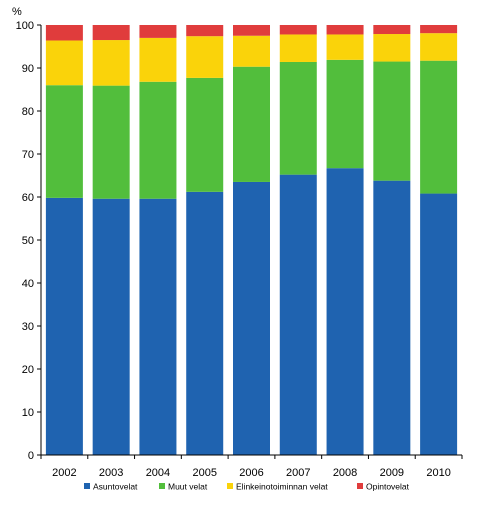 This screenshot has width=497, height=508. What do you see at coordinates (111, 142) in the screenshot?
I see `bar-2003-muut-velat` at bounding box center [111, 142].